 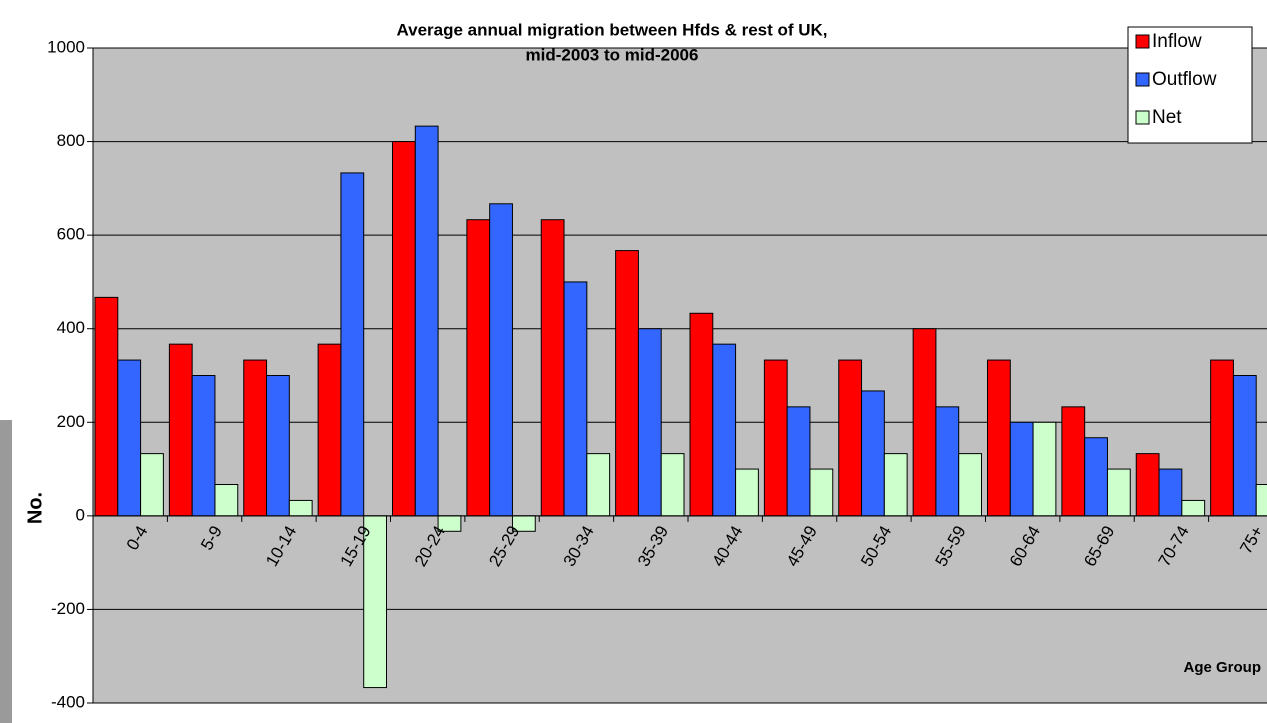 What do you see at coordinates (612, 54) in the screenshot?
I see `chart-subtitle: mid-2003 to mid-2006` at bounding box center [612, 54].